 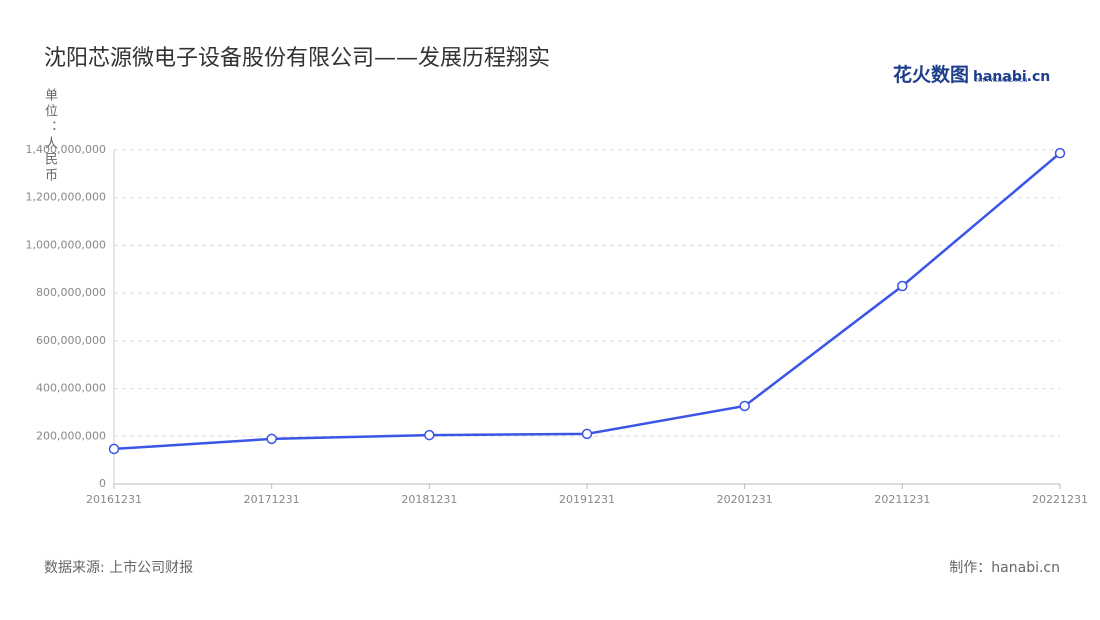 I want to click on x-tick-label: 20171231, so click(x=272, y=499).